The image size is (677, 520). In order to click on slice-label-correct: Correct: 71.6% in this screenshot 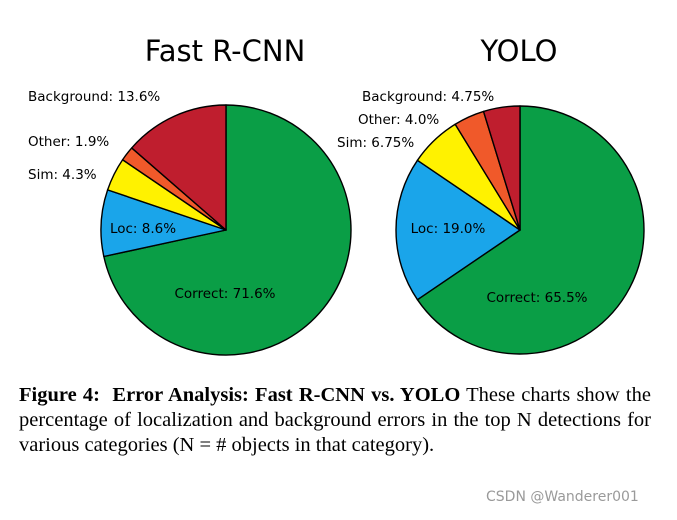, I will do `click(225, 294)`.